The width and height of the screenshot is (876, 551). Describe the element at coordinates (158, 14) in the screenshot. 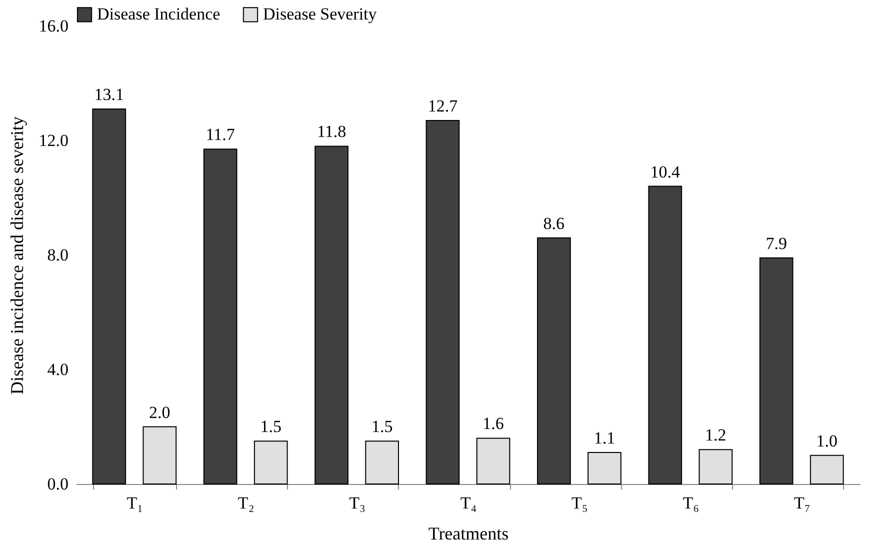

I see `legend-label: Disease Incidence` at that location.